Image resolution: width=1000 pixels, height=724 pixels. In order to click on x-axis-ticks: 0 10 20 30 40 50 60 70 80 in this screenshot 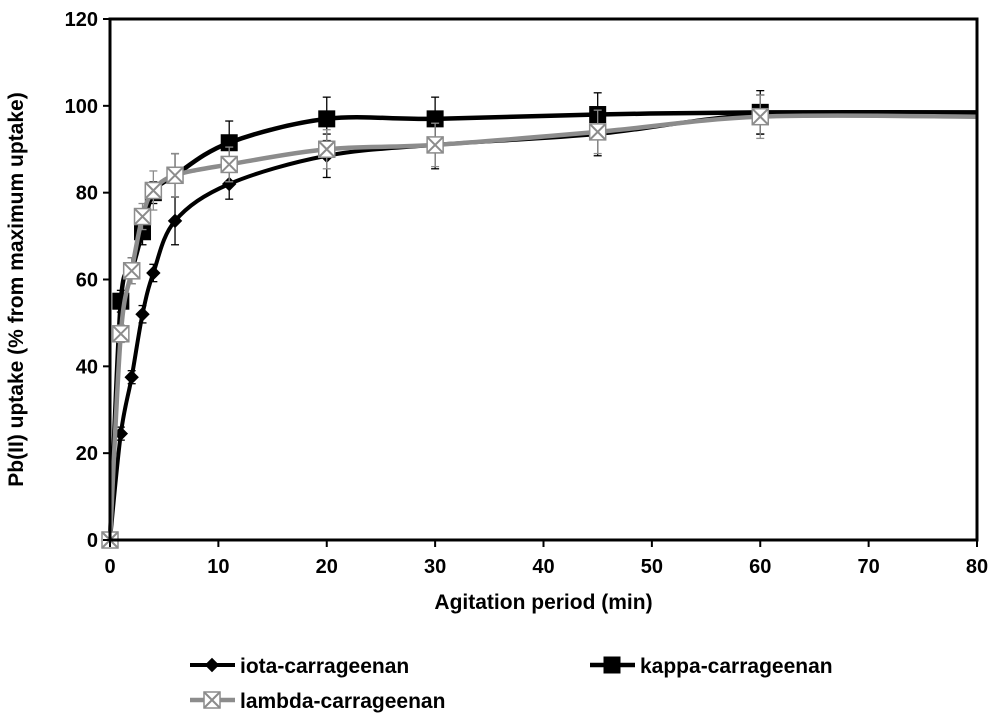, I will do `click(546, 559)`.